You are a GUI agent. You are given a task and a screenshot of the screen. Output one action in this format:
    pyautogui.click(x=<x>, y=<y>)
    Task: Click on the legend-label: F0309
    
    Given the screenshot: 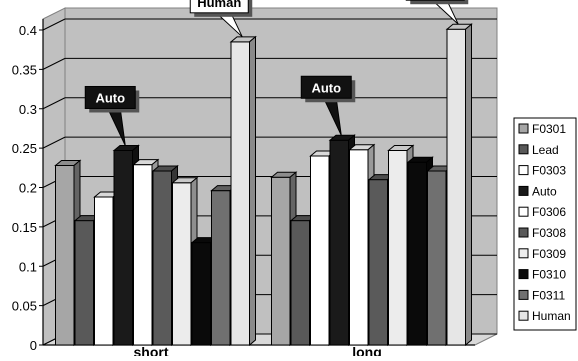 What is the action you would take?
    pyautogui.click(x=549, y=254)
    